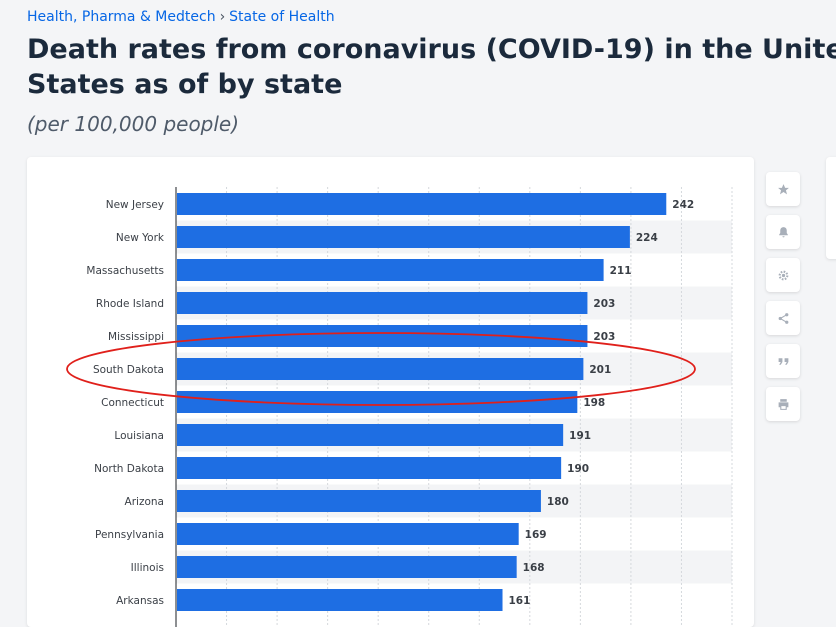  I want to click on notification-button, so click(783, 232).